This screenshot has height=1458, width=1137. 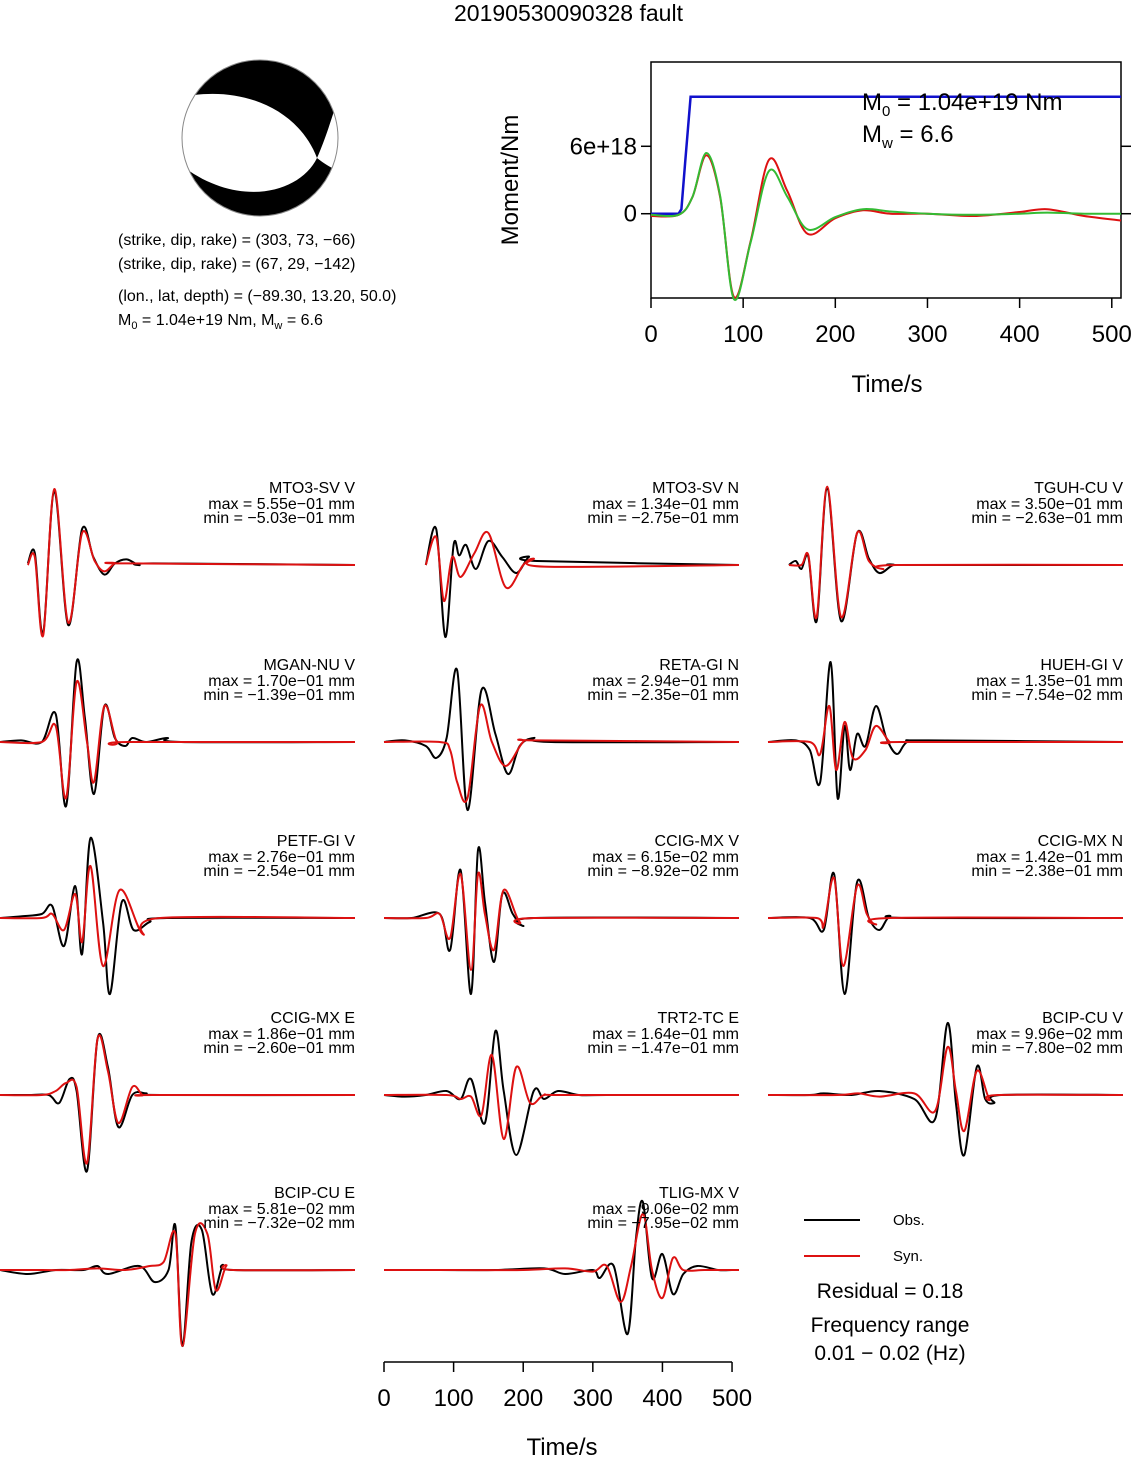 I want to click on moment-xtick-label: 0, so click(x=650, y=334).